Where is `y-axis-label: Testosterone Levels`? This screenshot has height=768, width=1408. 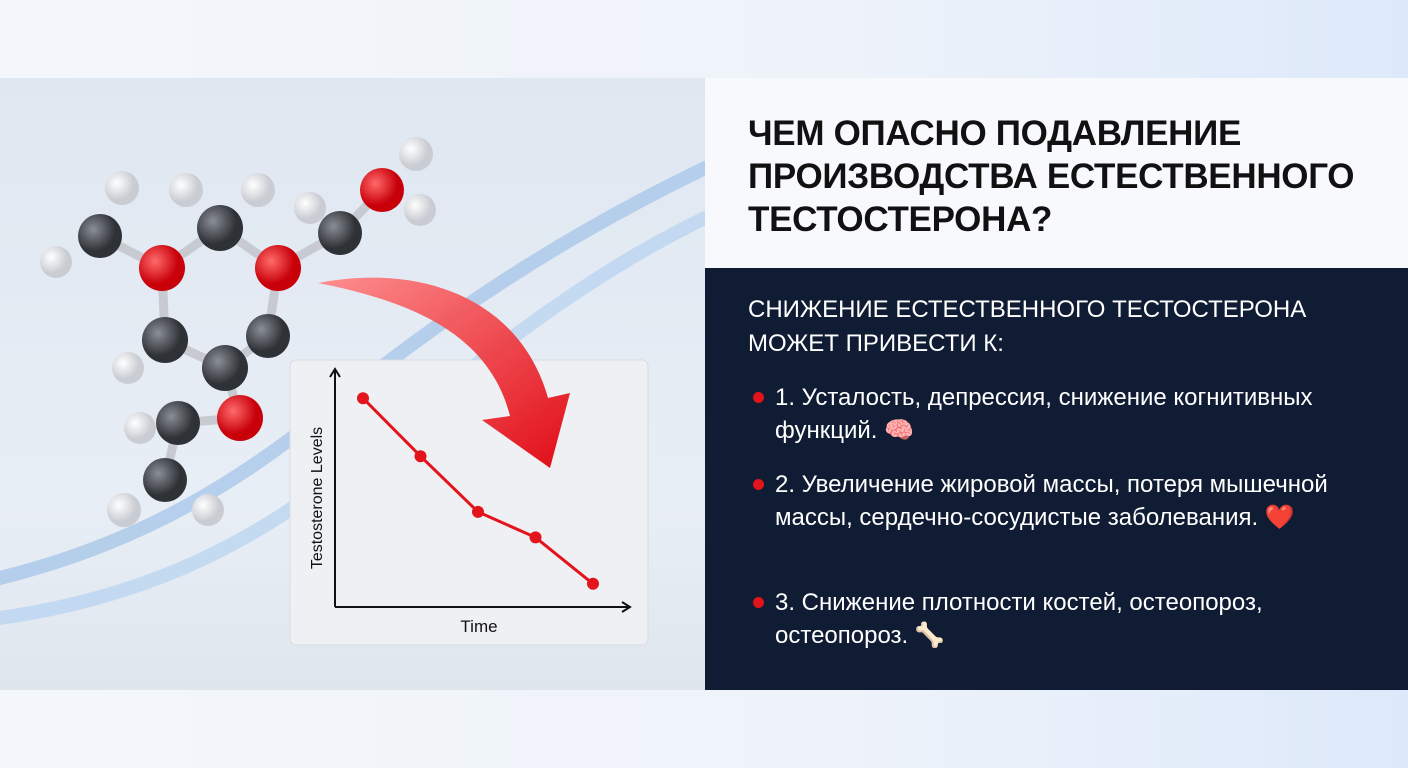 y-axis-label: Testosterone Levels is located at coordinates (317, 498).